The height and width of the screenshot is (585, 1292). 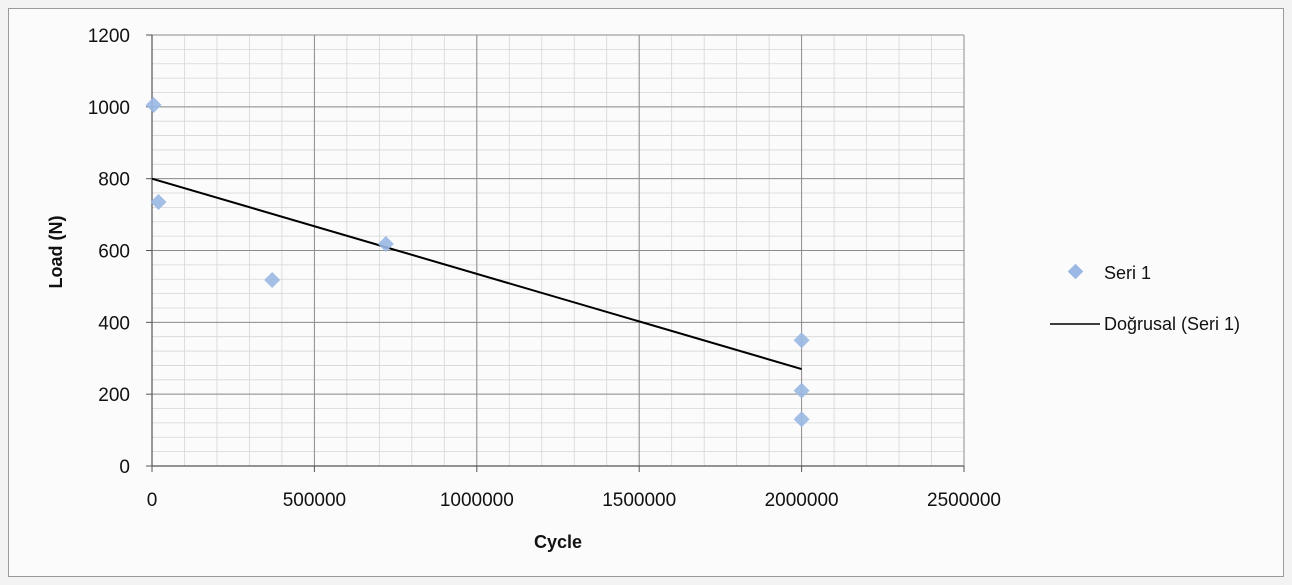 I want to click on x-axis-title: Cycle, so click(x=558, y=542).